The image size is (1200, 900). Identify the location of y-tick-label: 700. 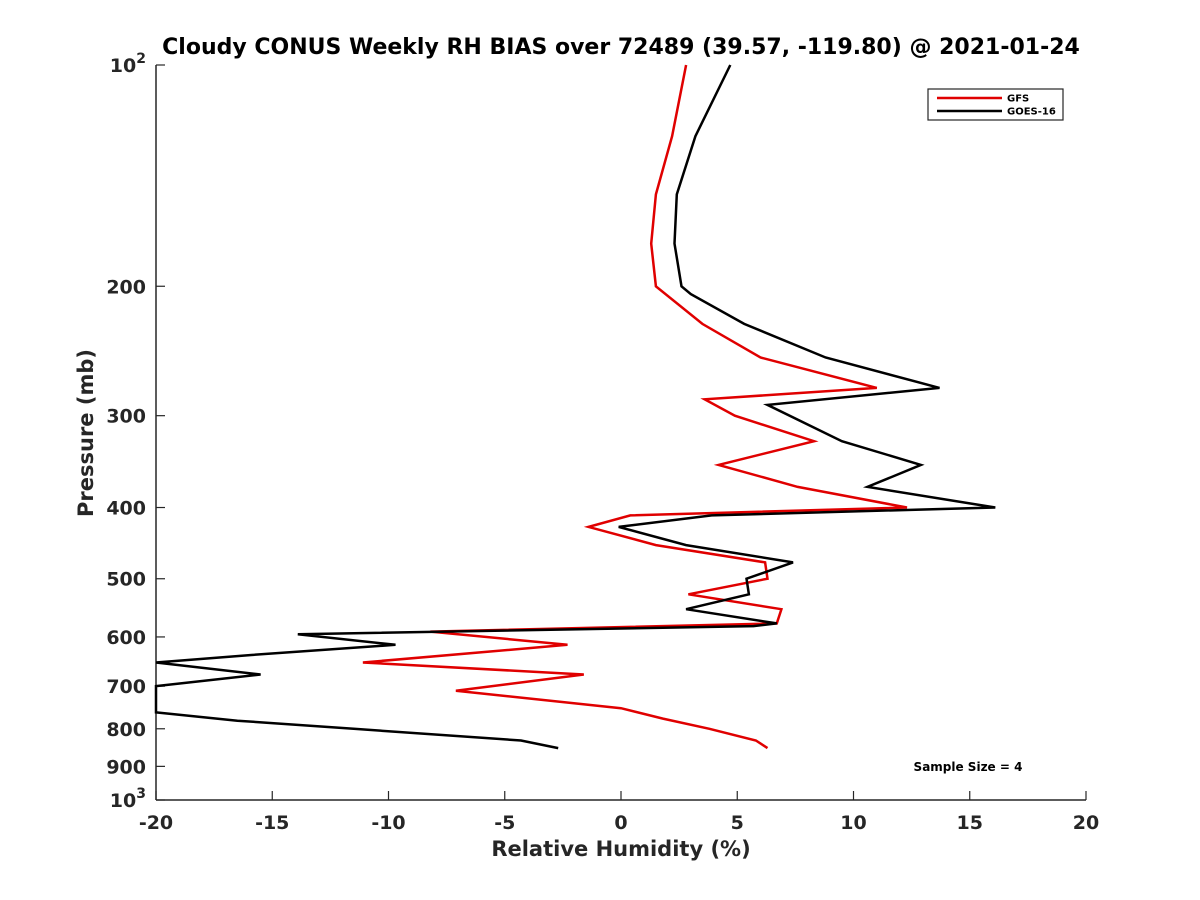
(126, 687).